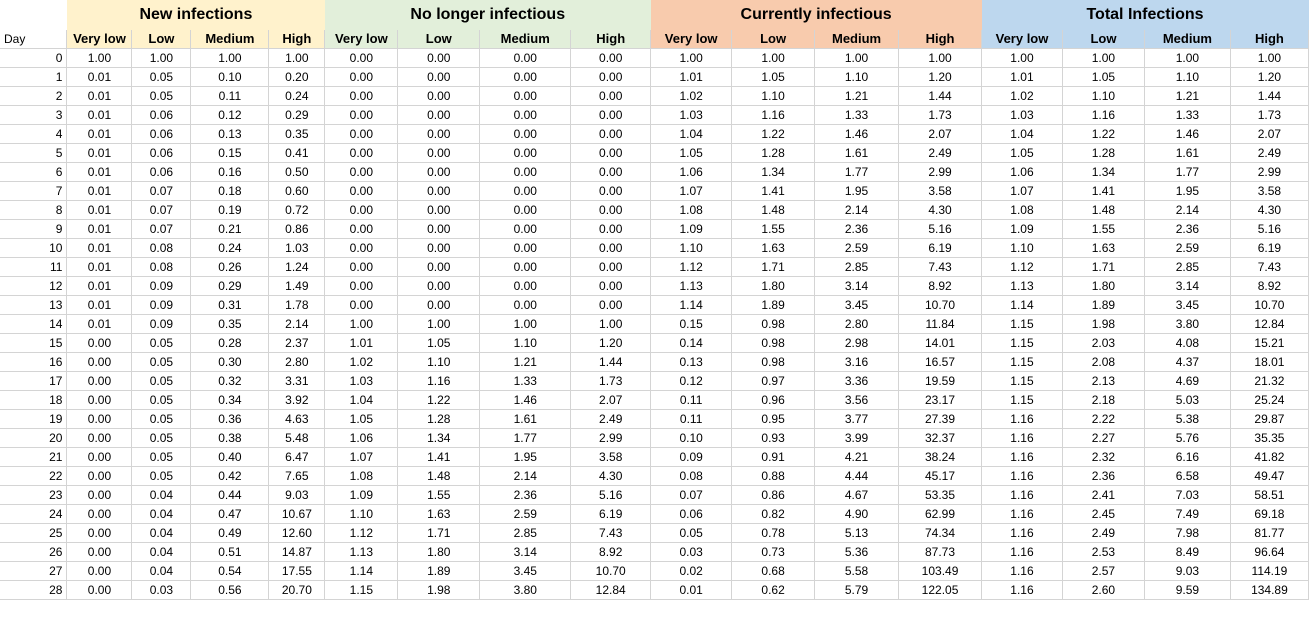  What do you see at coordinates (940, 419) in the screenshot?
I see `data-cell: 27.39` at bounding box center [940, 419].